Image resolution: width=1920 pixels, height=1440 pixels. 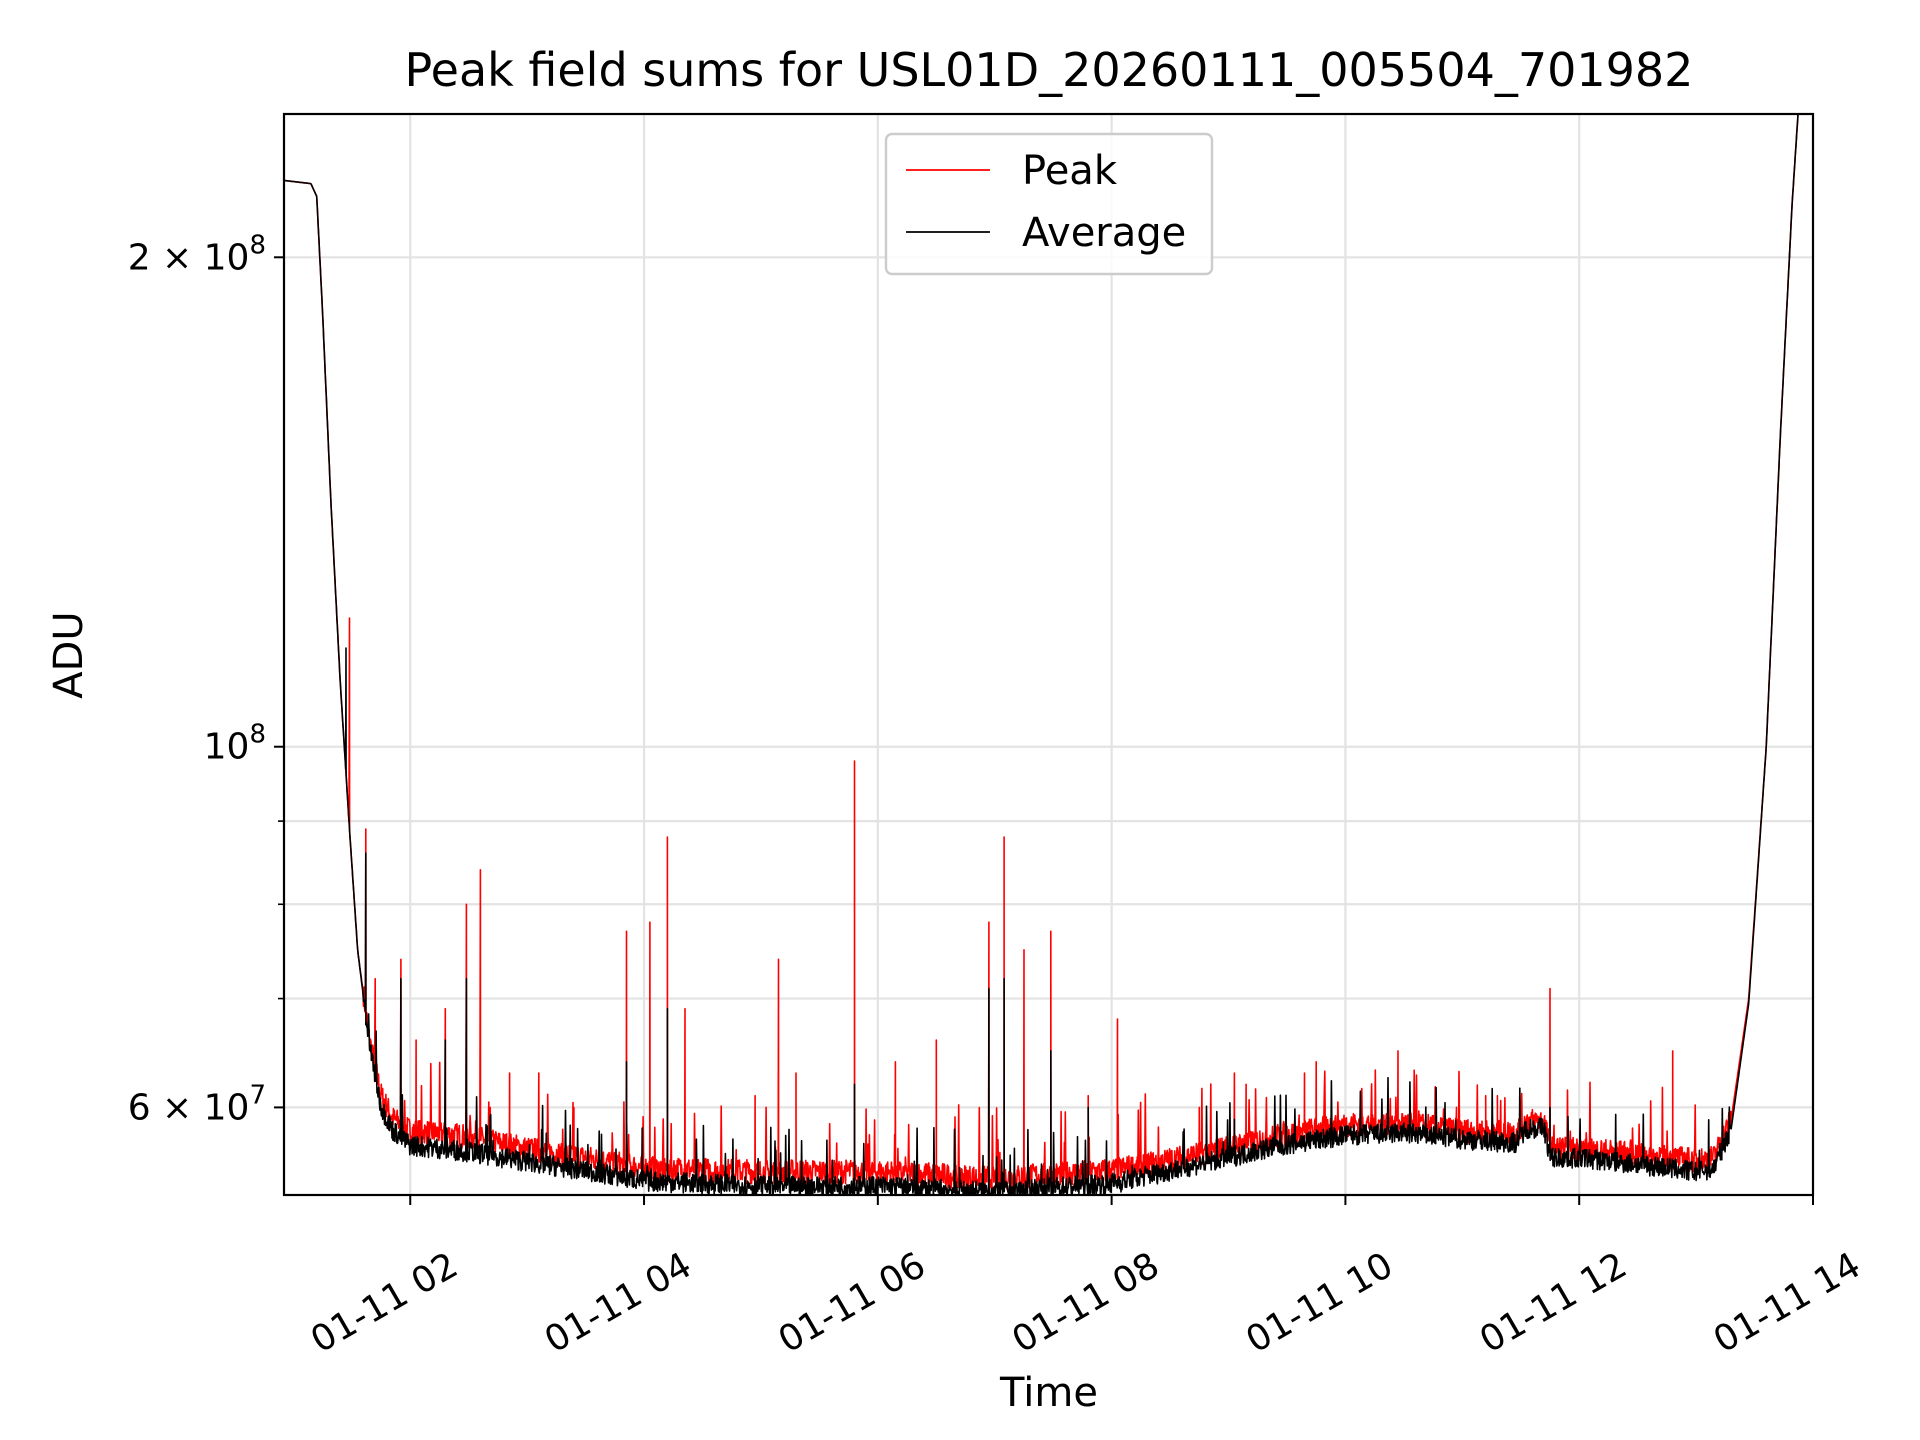 I want to click on legend-label-peak: Peak, so click(x=1070, y=171).